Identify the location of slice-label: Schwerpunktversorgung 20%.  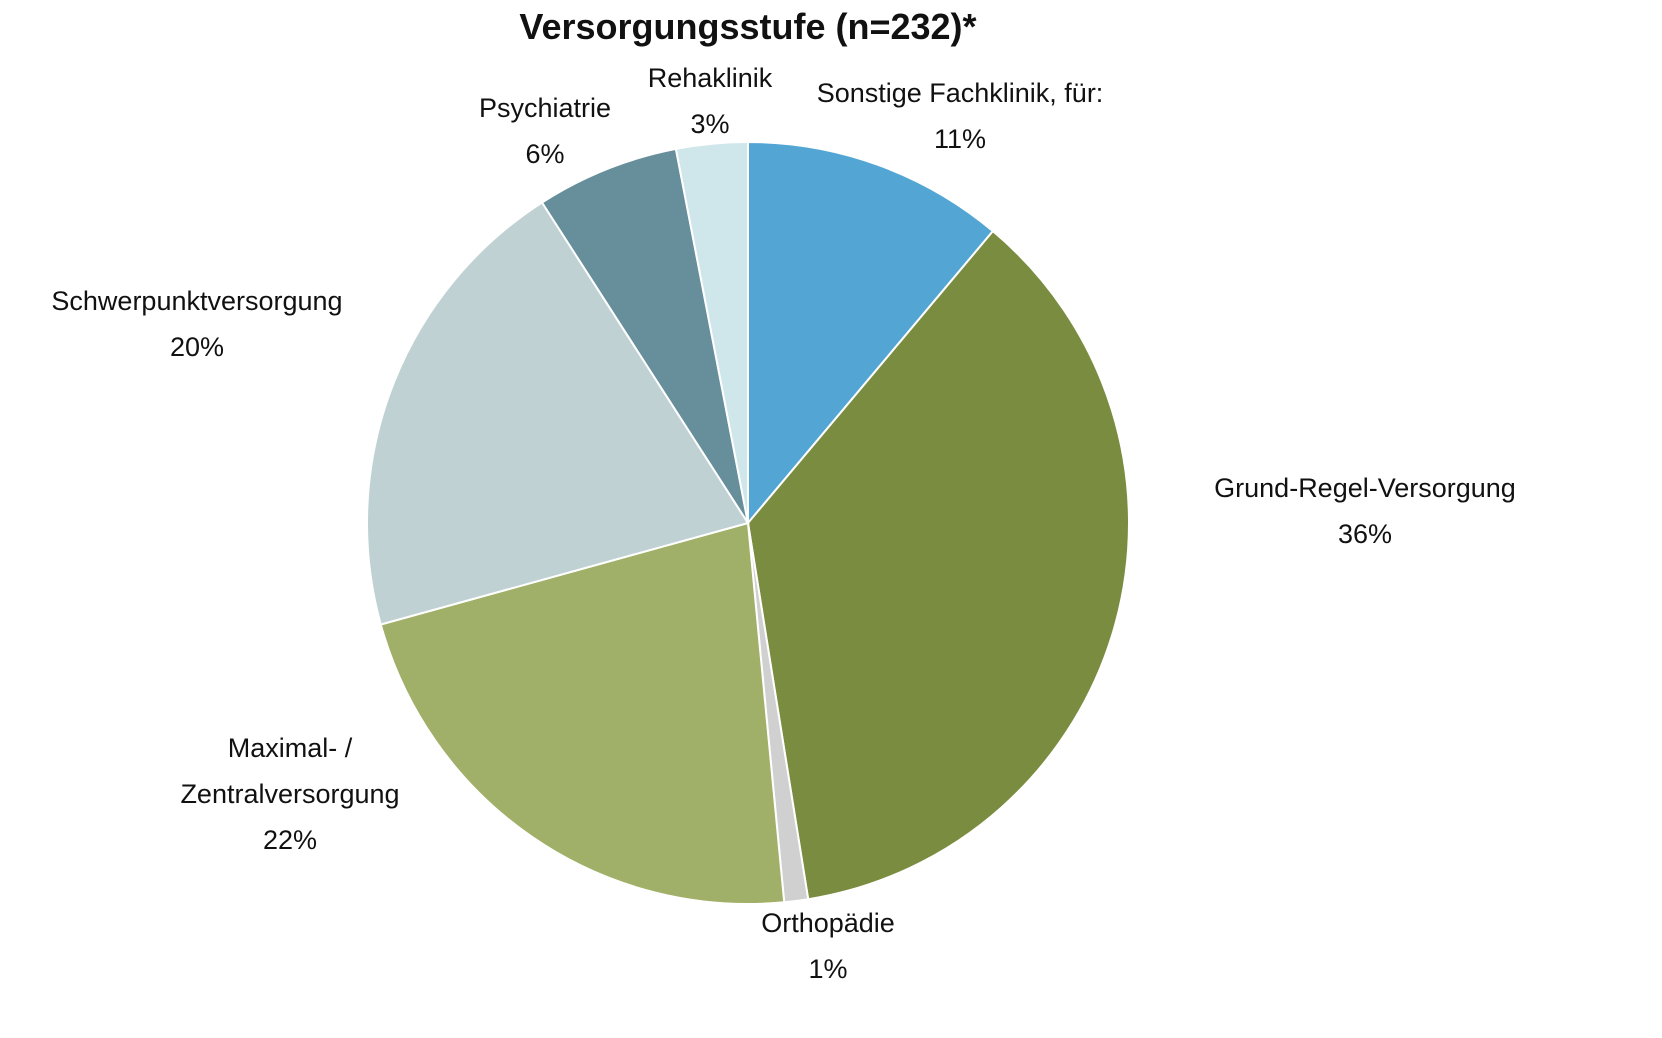
(198, 324).